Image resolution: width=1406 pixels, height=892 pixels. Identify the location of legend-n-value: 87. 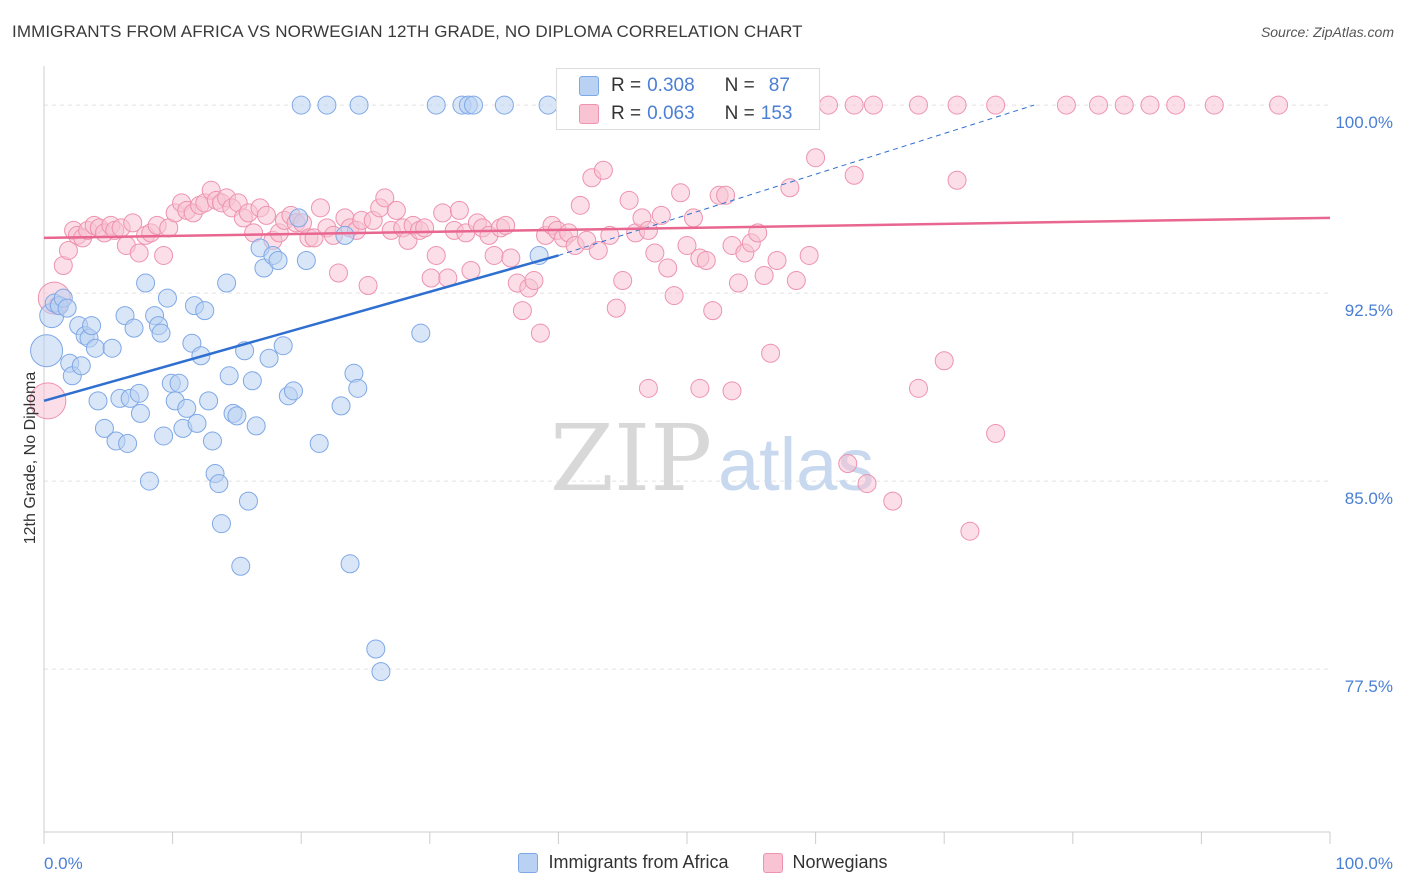
(779, 85).